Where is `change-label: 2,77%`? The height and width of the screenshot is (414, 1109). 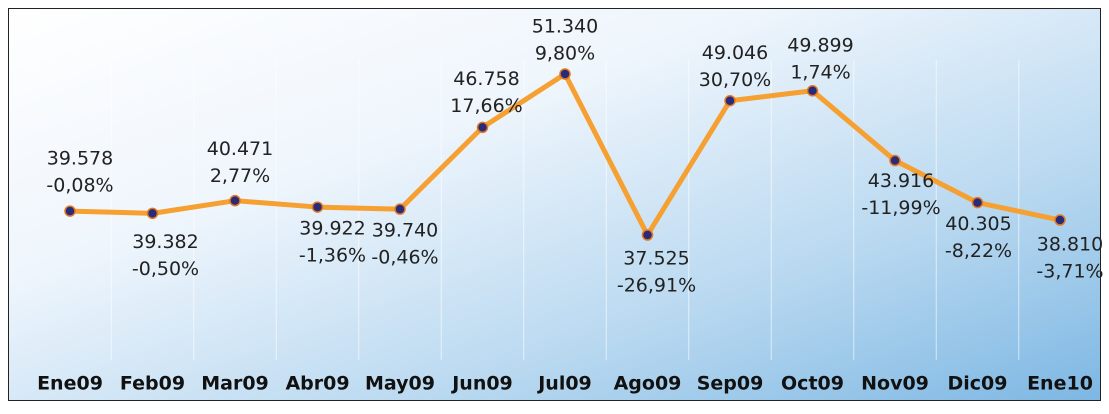
change-label: 2,77% is located at coordinates (240, 176).